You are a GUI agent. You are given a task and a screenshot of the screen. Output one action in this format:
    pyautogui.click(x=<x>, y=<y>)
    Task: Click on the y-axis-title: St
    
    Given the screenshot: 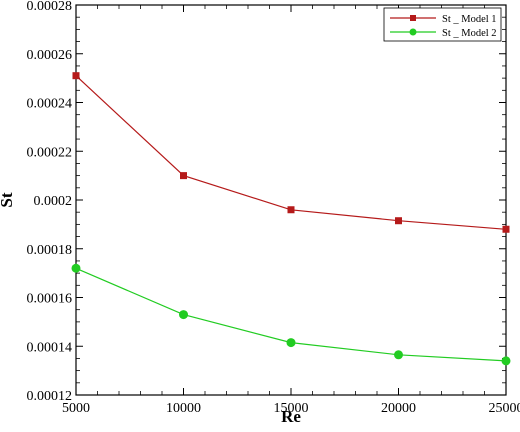 What is the action you would take?
    pyautogui.click(x=8, y=199)
    